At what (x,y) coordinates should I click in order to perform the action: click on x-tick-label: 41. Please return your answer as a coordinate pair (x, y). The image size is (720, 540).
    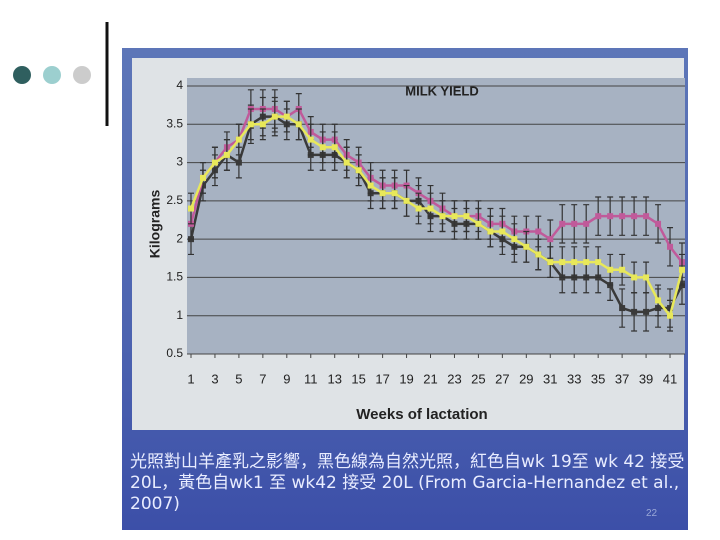
    Looking at the image, I should click on (670, 378).